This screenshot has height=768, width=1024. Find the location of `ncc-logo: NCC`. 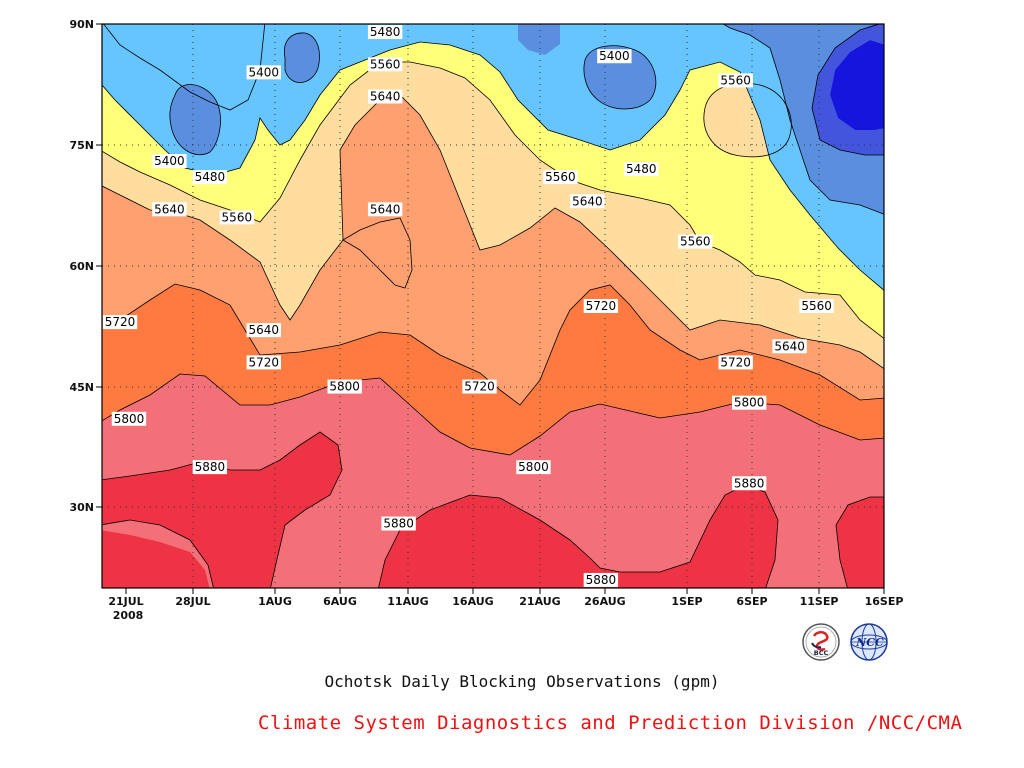

ncc-logo: NCC is located at coordinates (869, 642).